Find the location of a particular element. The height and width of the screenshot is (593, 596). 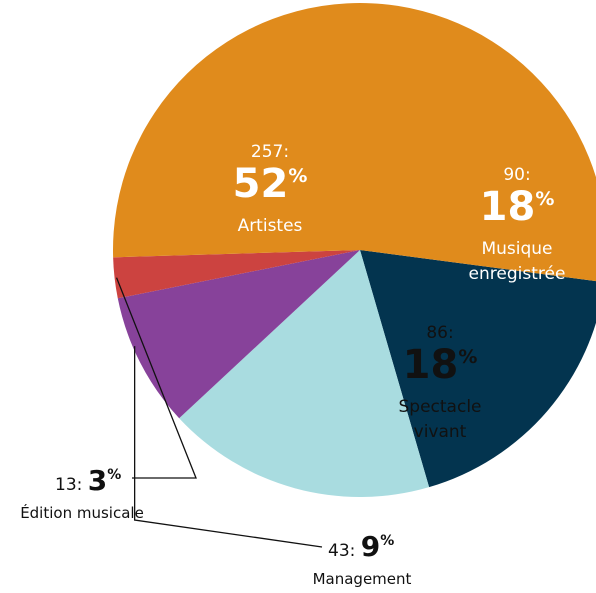

label-management-name: Management is located at coordinates (362, 579).